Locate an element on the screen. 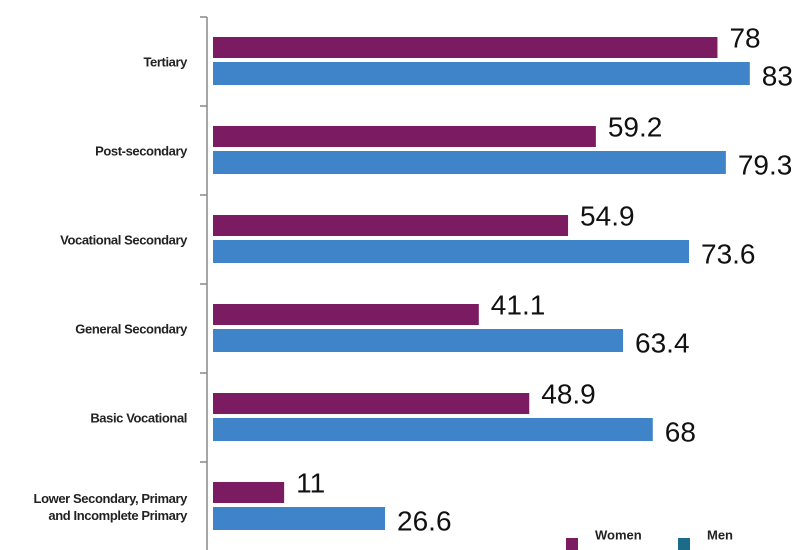 Image resolution: width=809 pixels, height=550 pixels. category-label: Vocational Secondary is located at coordinates (123, 240).